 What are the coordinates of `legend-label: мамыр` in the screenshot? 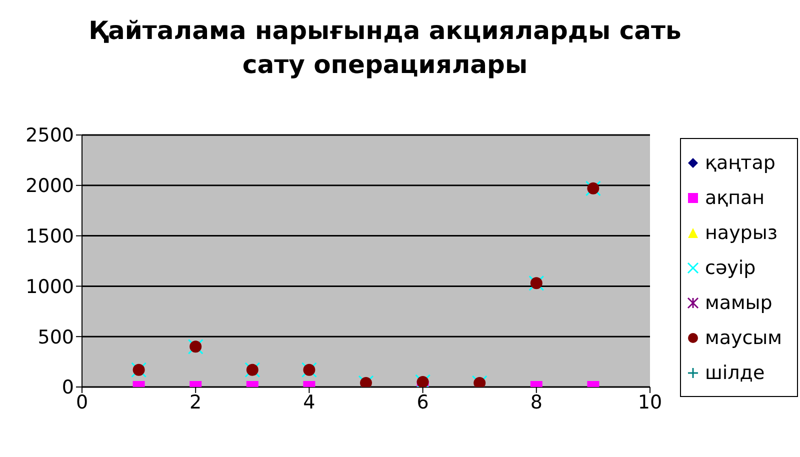 It's located at (738, 303).